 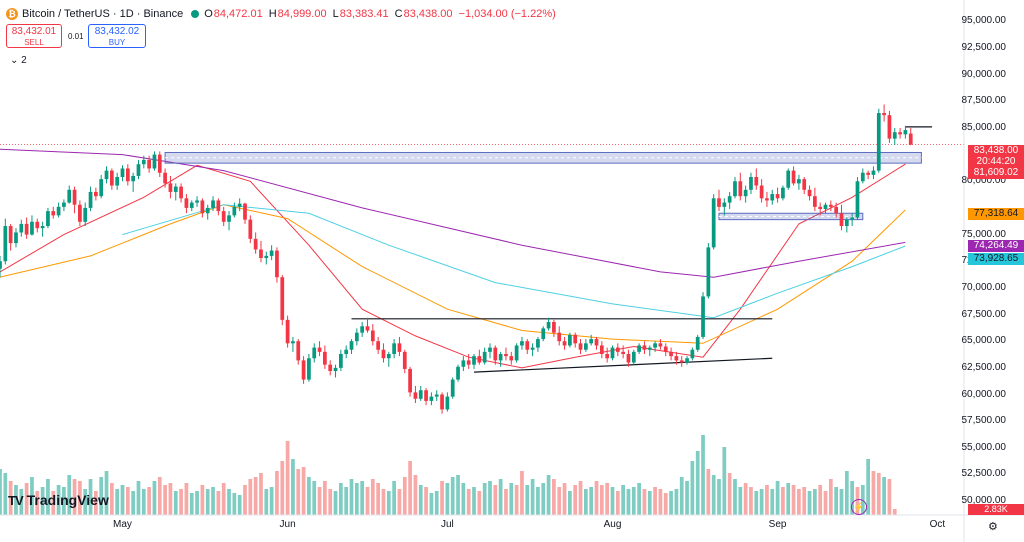 What do you see at coordinates (984, 367) in the screenshot?
I see `y-tick-label: 62,500.00` at bounding box center [984, 367].